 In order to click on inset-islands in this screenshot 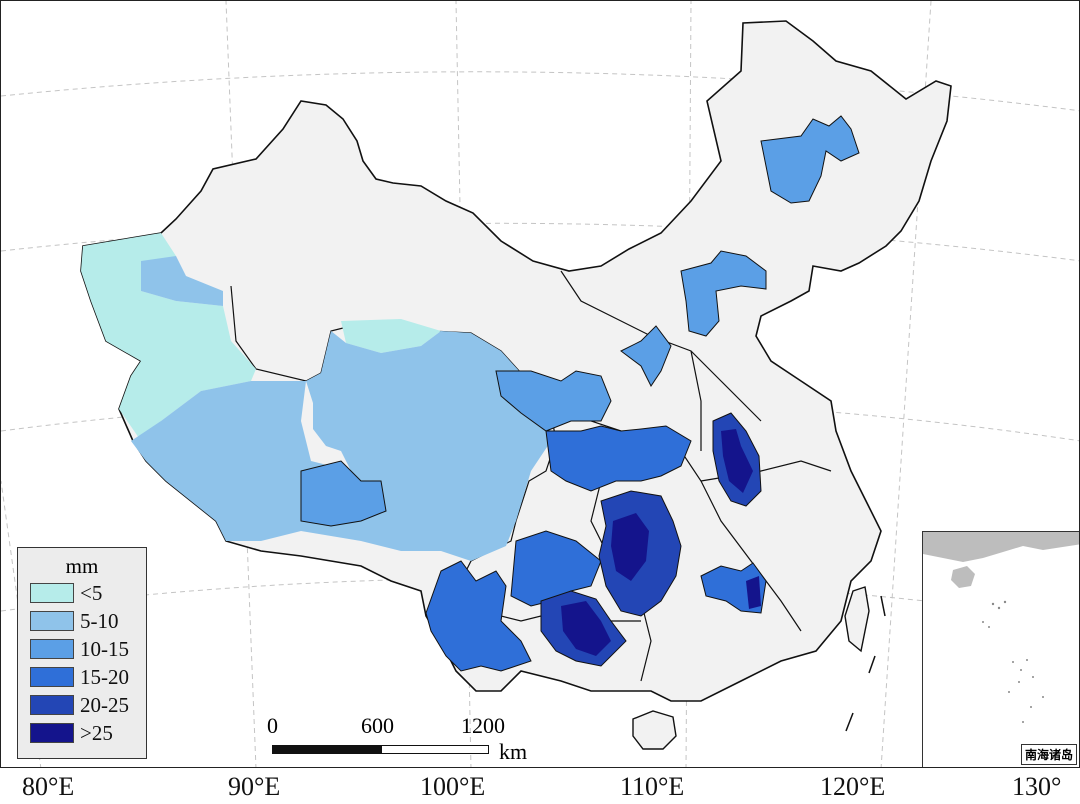, I will do `click(1013, 661)`.